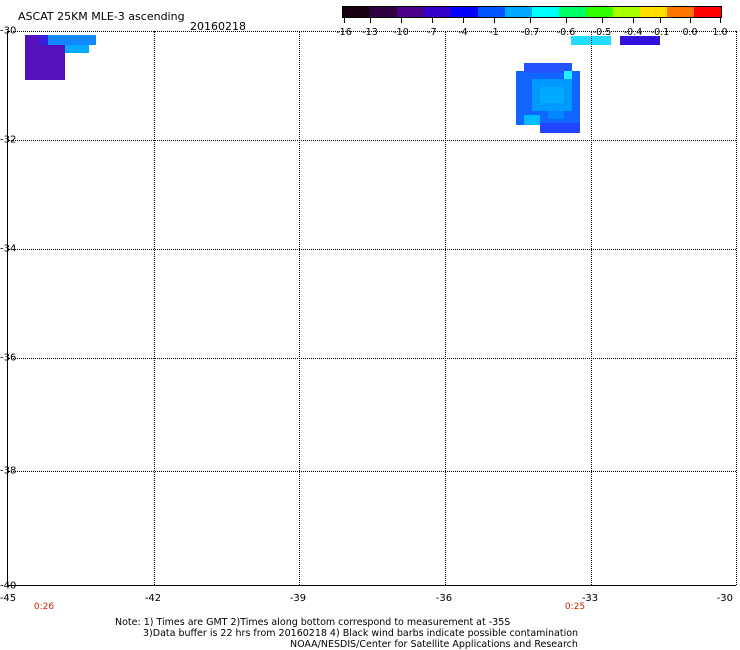 The height and width of the screenshot is (650, 740). I want to click on top-border, so click(372, 31).